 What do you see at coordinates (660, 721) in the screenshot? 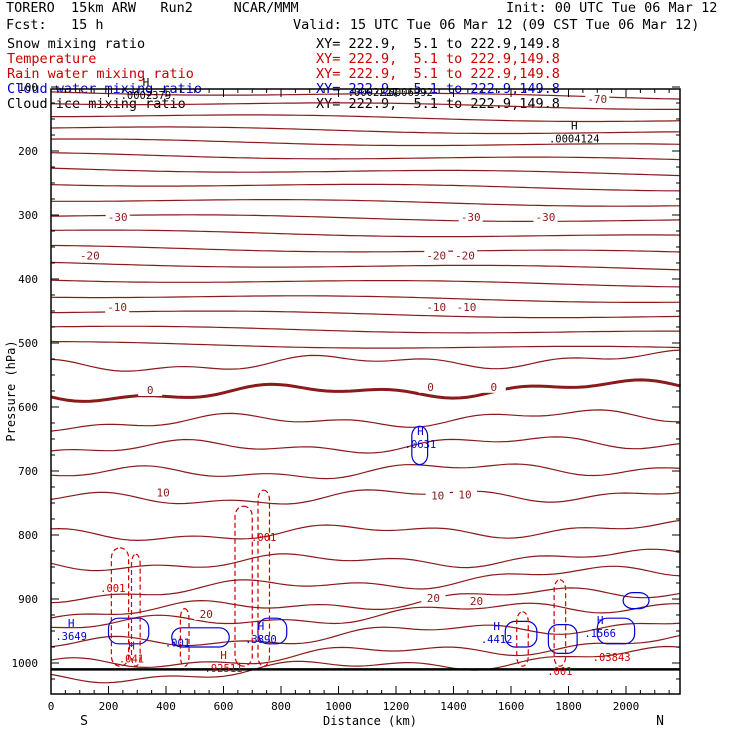
I see `endpoint-right-label: N` at bounding box center [660, 721].